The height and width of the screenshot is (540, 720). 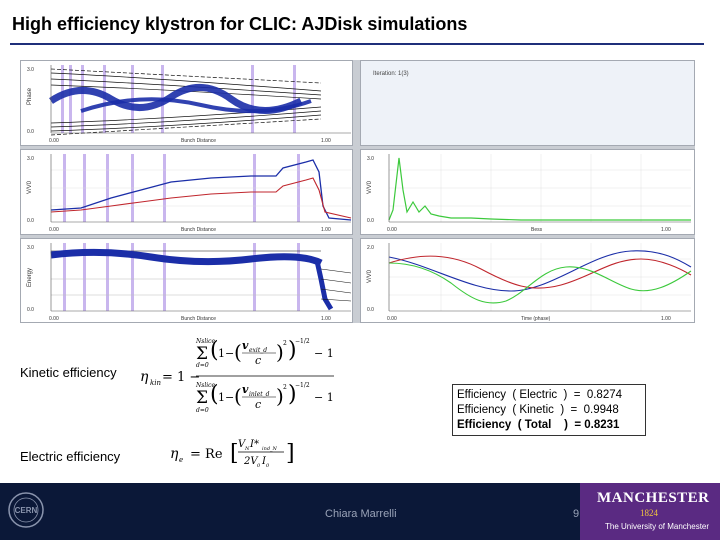 What do you see at coordinates (206, 454) in the screenshot?
I see `equals-re: = Re` at bounding box center [206, 454].